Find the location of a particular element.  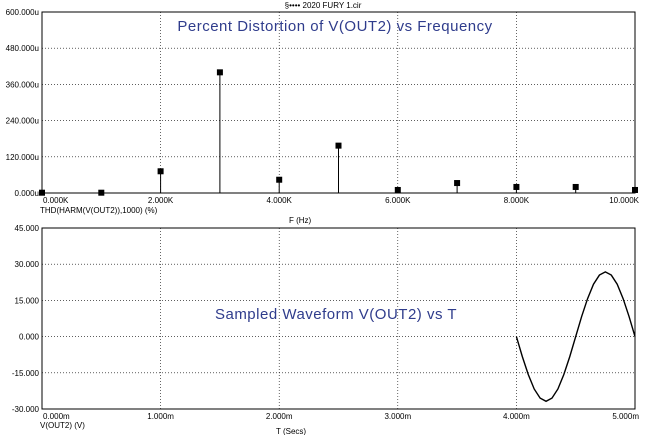

x-tick-label: 2.000m is located at coordinates (279, 416).